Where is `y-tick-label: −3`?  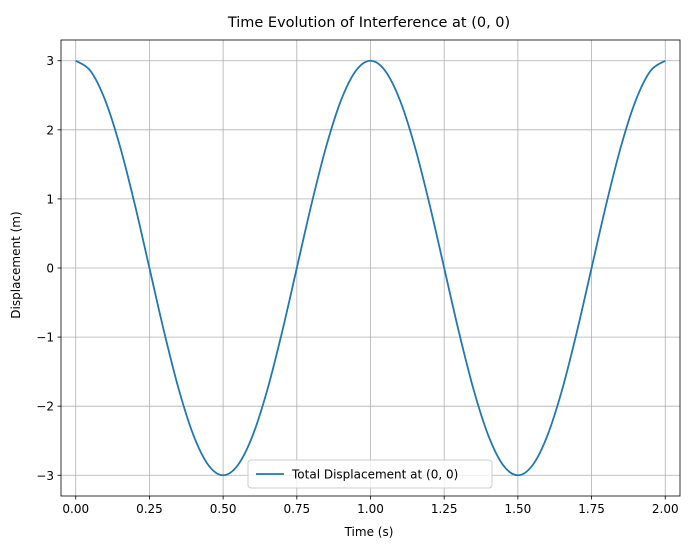 y-tick-label: −3 is located at coordinates (45, 476).